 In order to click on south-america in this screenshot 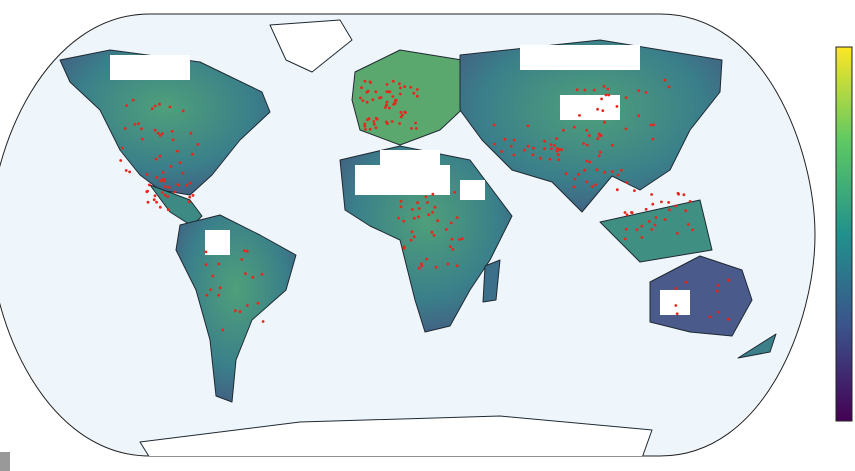, I will do `click(236, 308)`.